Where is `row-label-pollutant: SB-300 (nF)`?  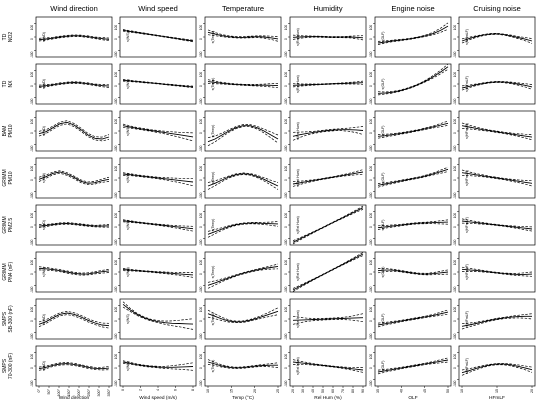
row-label-pollutant: SB-300 (nF) is located at coordinates (11, 319).